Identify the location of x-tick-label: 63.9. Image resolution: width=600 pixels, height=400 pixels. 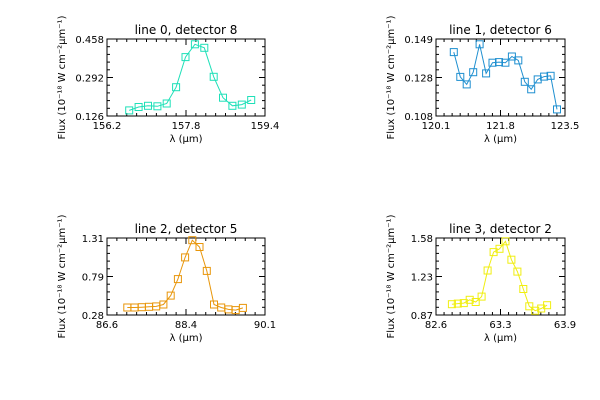
(565, 325).